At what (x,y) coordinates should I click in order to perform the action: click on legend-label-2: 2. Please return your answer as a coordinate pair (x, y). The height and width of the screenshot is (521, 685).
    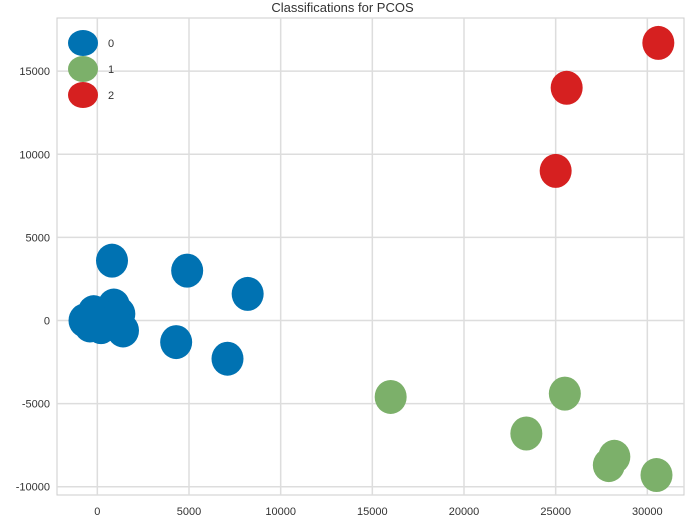
    Looking at the image, I should click on (111, 96).